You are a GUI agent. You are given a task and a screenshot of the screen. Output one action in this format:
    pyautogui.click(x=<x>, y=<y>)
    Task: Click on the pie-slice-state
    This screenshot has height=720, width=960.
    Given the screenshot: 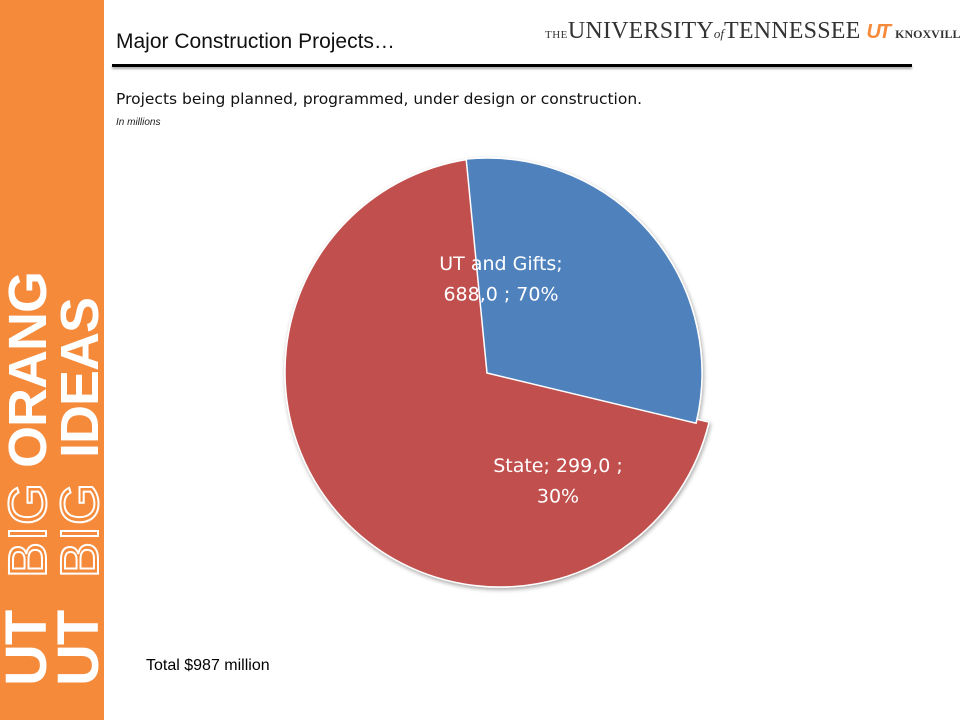 What is the action you would take?
    pyautogui.click(x=584, y=291)
    